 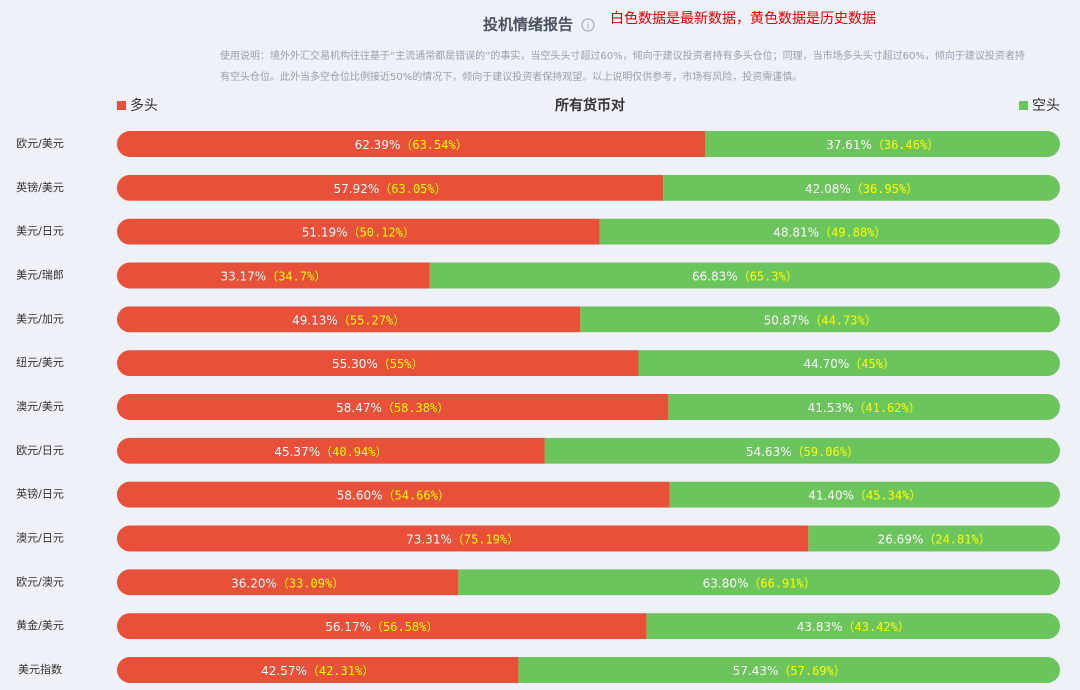 I want to click on bar-label: 36.20%（33.09%）, so click(x=287, y=583).